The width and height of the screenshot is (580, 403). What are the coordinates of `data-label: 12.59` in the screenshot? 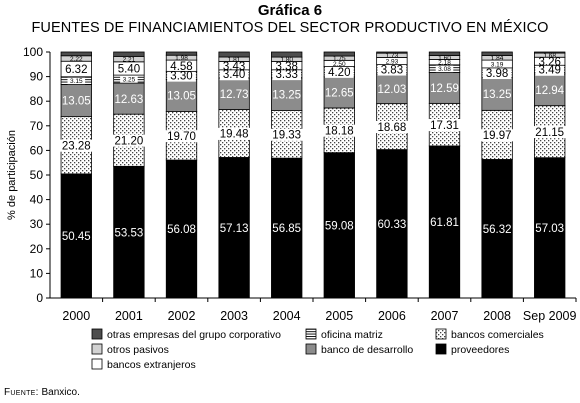 It's located at (444, 89).